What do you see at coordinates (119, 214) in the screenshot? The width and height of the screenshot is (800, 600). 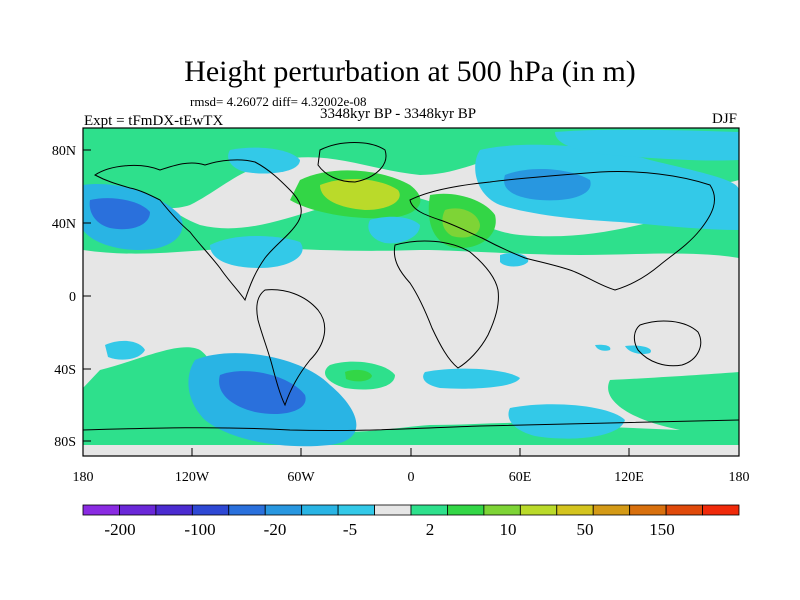 I see `field-blue-ne-pacific` at bounding box center [119, 214].